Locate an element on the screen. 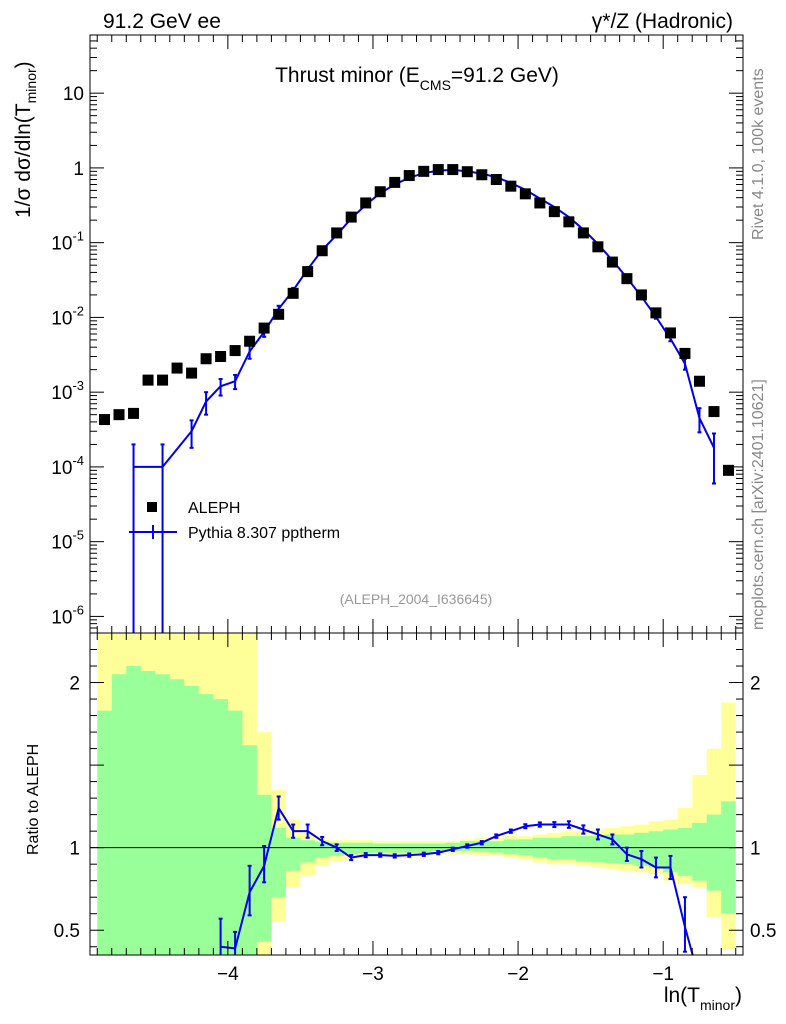  main-ytick-label: 10⁻¹ is located at coordinates (67, 242).